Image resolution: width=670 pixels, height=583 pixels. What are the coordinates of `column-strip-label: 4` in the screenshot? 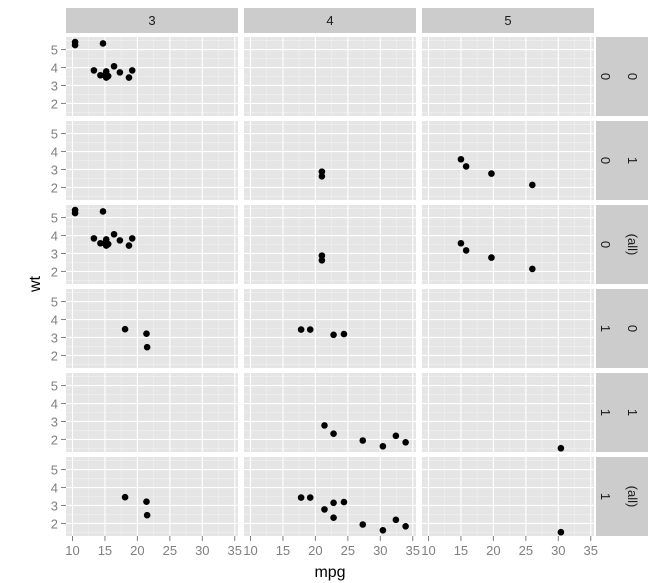 It's located at (329, 20).